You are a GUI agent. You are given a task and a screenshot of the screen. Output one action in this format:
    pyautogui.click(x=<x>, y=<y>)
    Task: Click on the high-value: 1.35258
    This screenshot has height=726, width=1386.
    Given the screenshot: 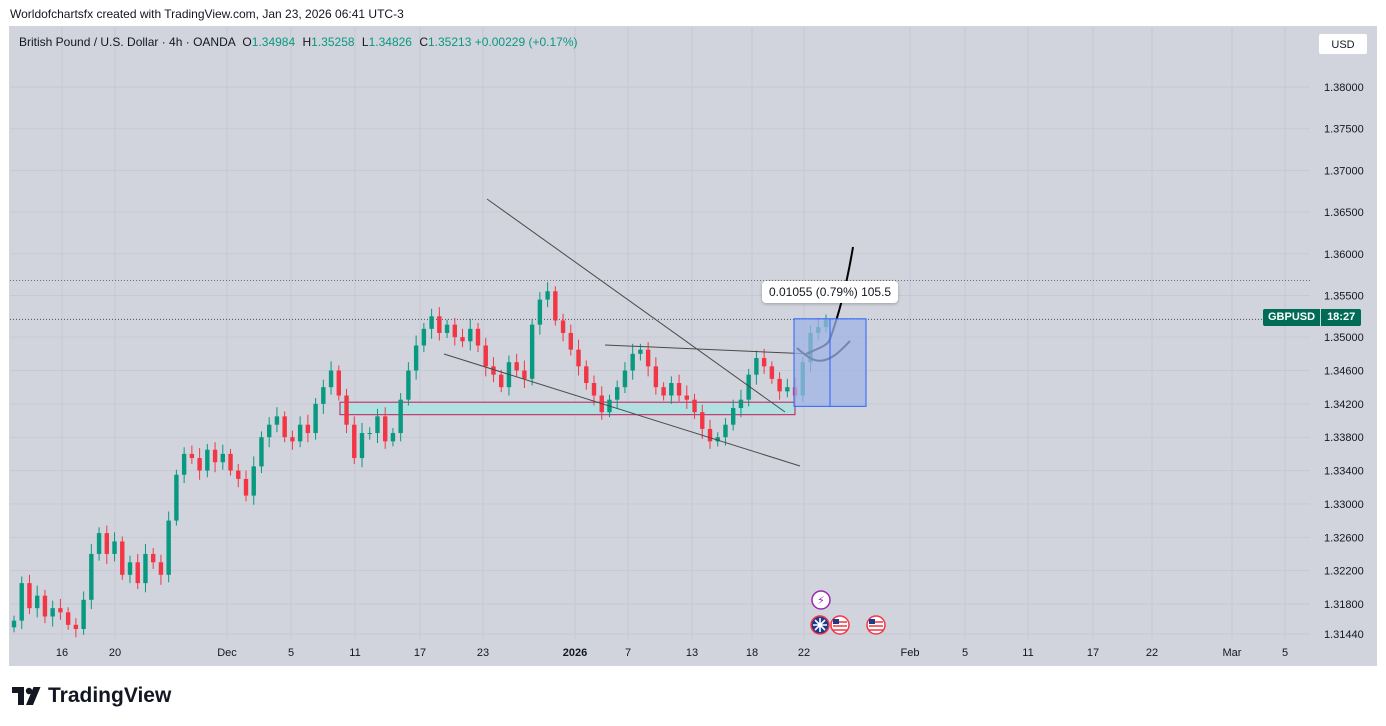 What is the action you would take?
    pyautogui.click(x=333, y=42)
    